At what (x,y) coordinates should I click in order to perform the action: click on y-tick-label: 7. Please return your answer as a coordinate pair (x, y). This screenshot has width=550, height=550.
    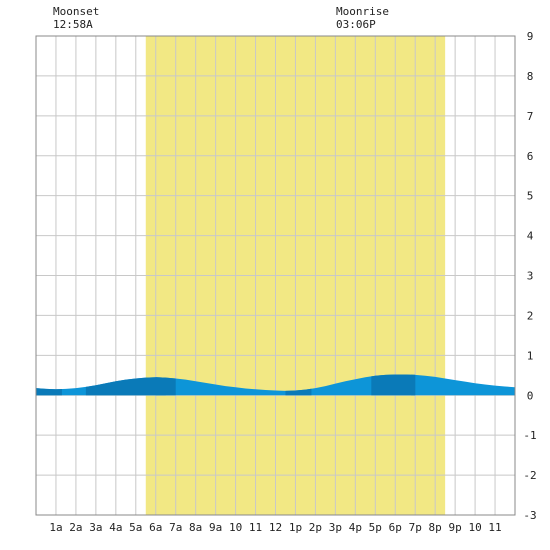
    Looking at the image, I should click on (530, 116).